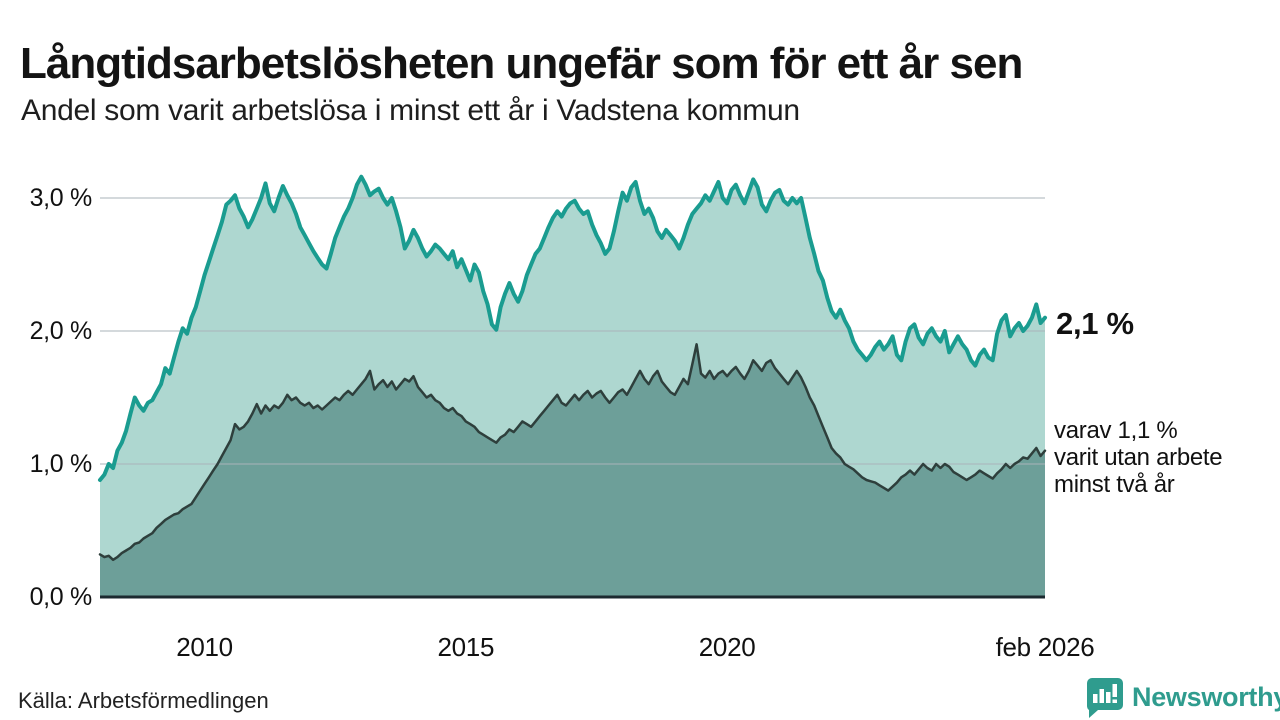  Describe the element at coordinates (466, 647) in the screenshot. I see `x-tick-label: 2015` at that location.